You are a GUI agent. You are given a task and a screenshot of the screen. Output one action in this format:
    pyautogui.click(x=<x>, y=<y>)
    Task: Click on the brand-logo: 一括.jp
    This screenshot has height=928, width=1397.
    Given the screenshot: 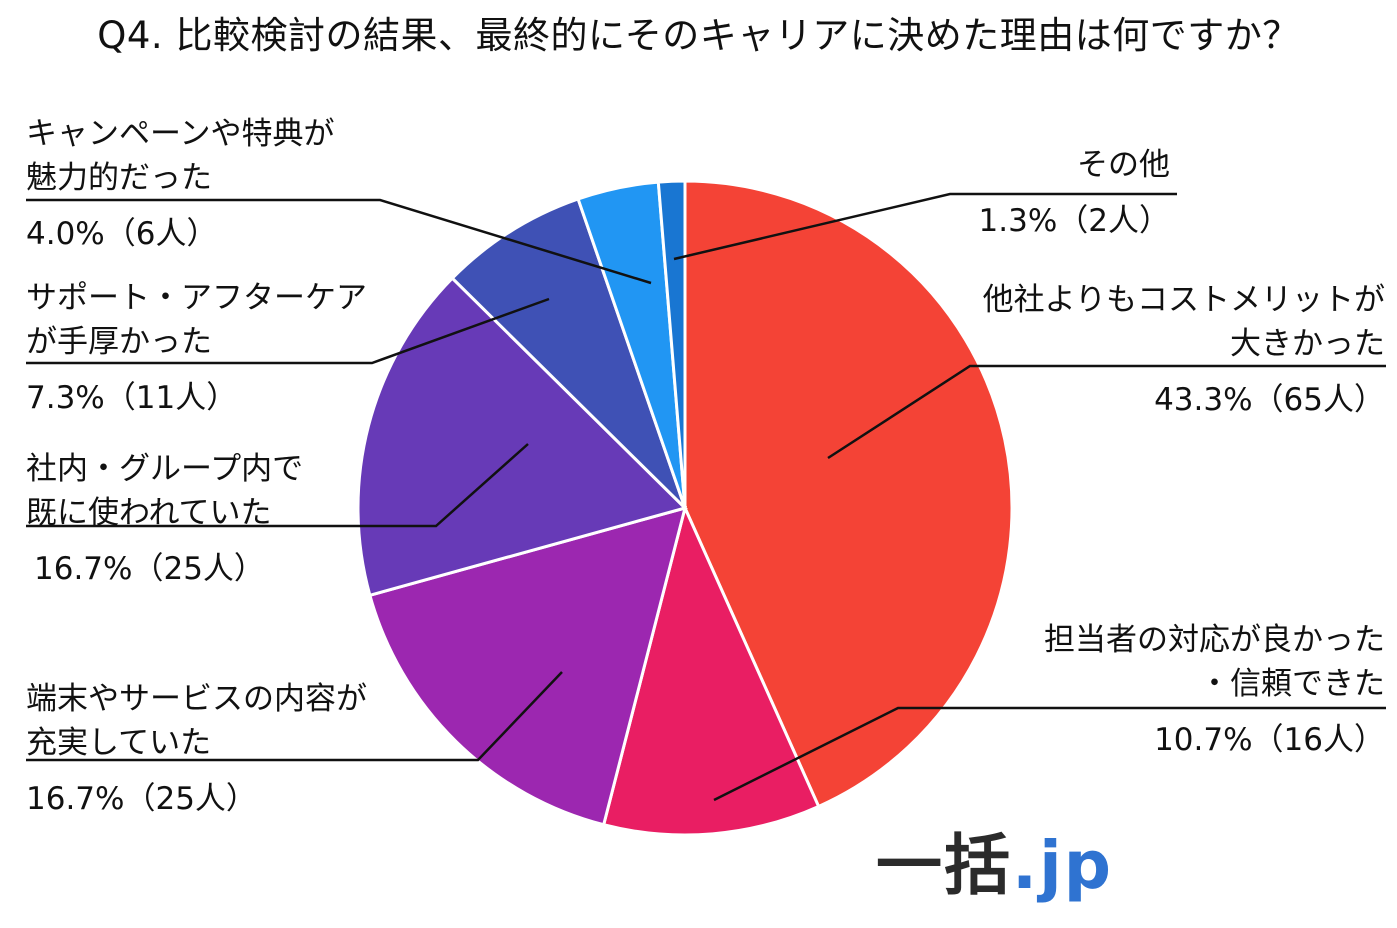 What is the action you would take?
    pyautogui.click(x=994, y=860)
    